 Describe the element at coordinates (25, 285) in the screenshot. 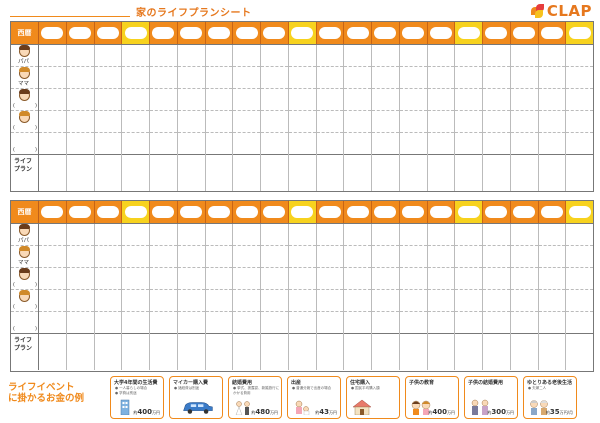

I see `person-name-blank: ()` at that location.